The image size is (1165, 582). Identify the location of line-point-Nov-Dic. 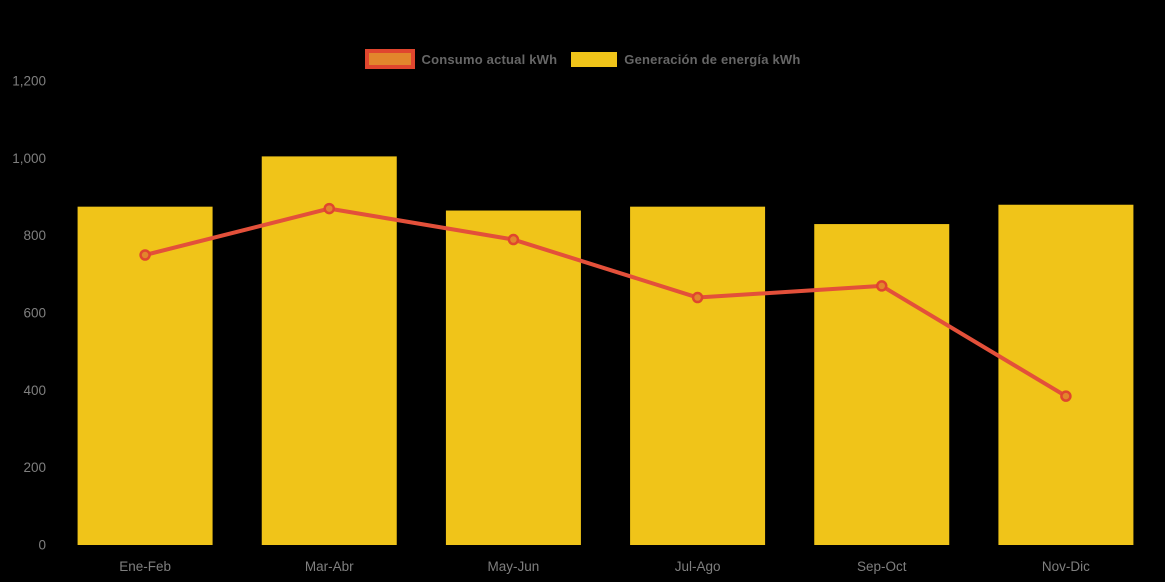
(1066, 396).